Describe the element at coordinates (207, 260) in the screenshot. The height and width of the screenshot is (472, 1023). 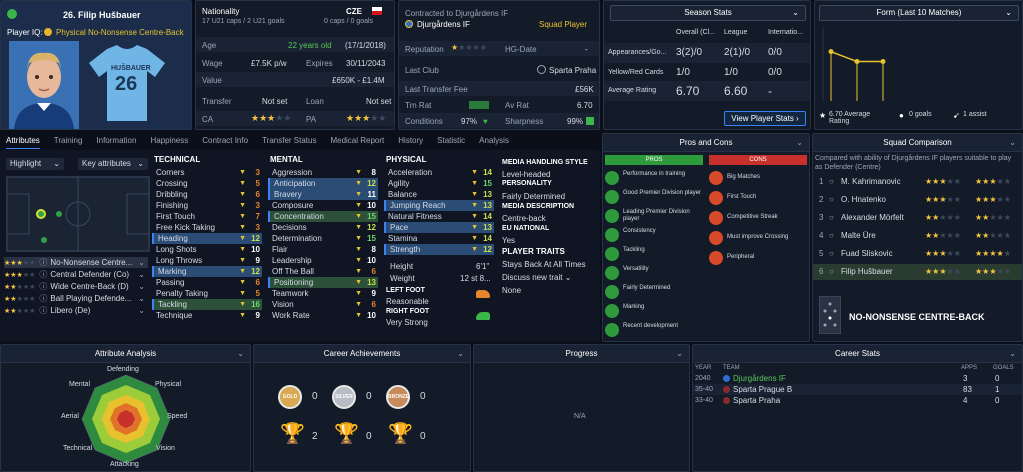
I see `attribute-row: Long Throws ▼ 9` at that location.